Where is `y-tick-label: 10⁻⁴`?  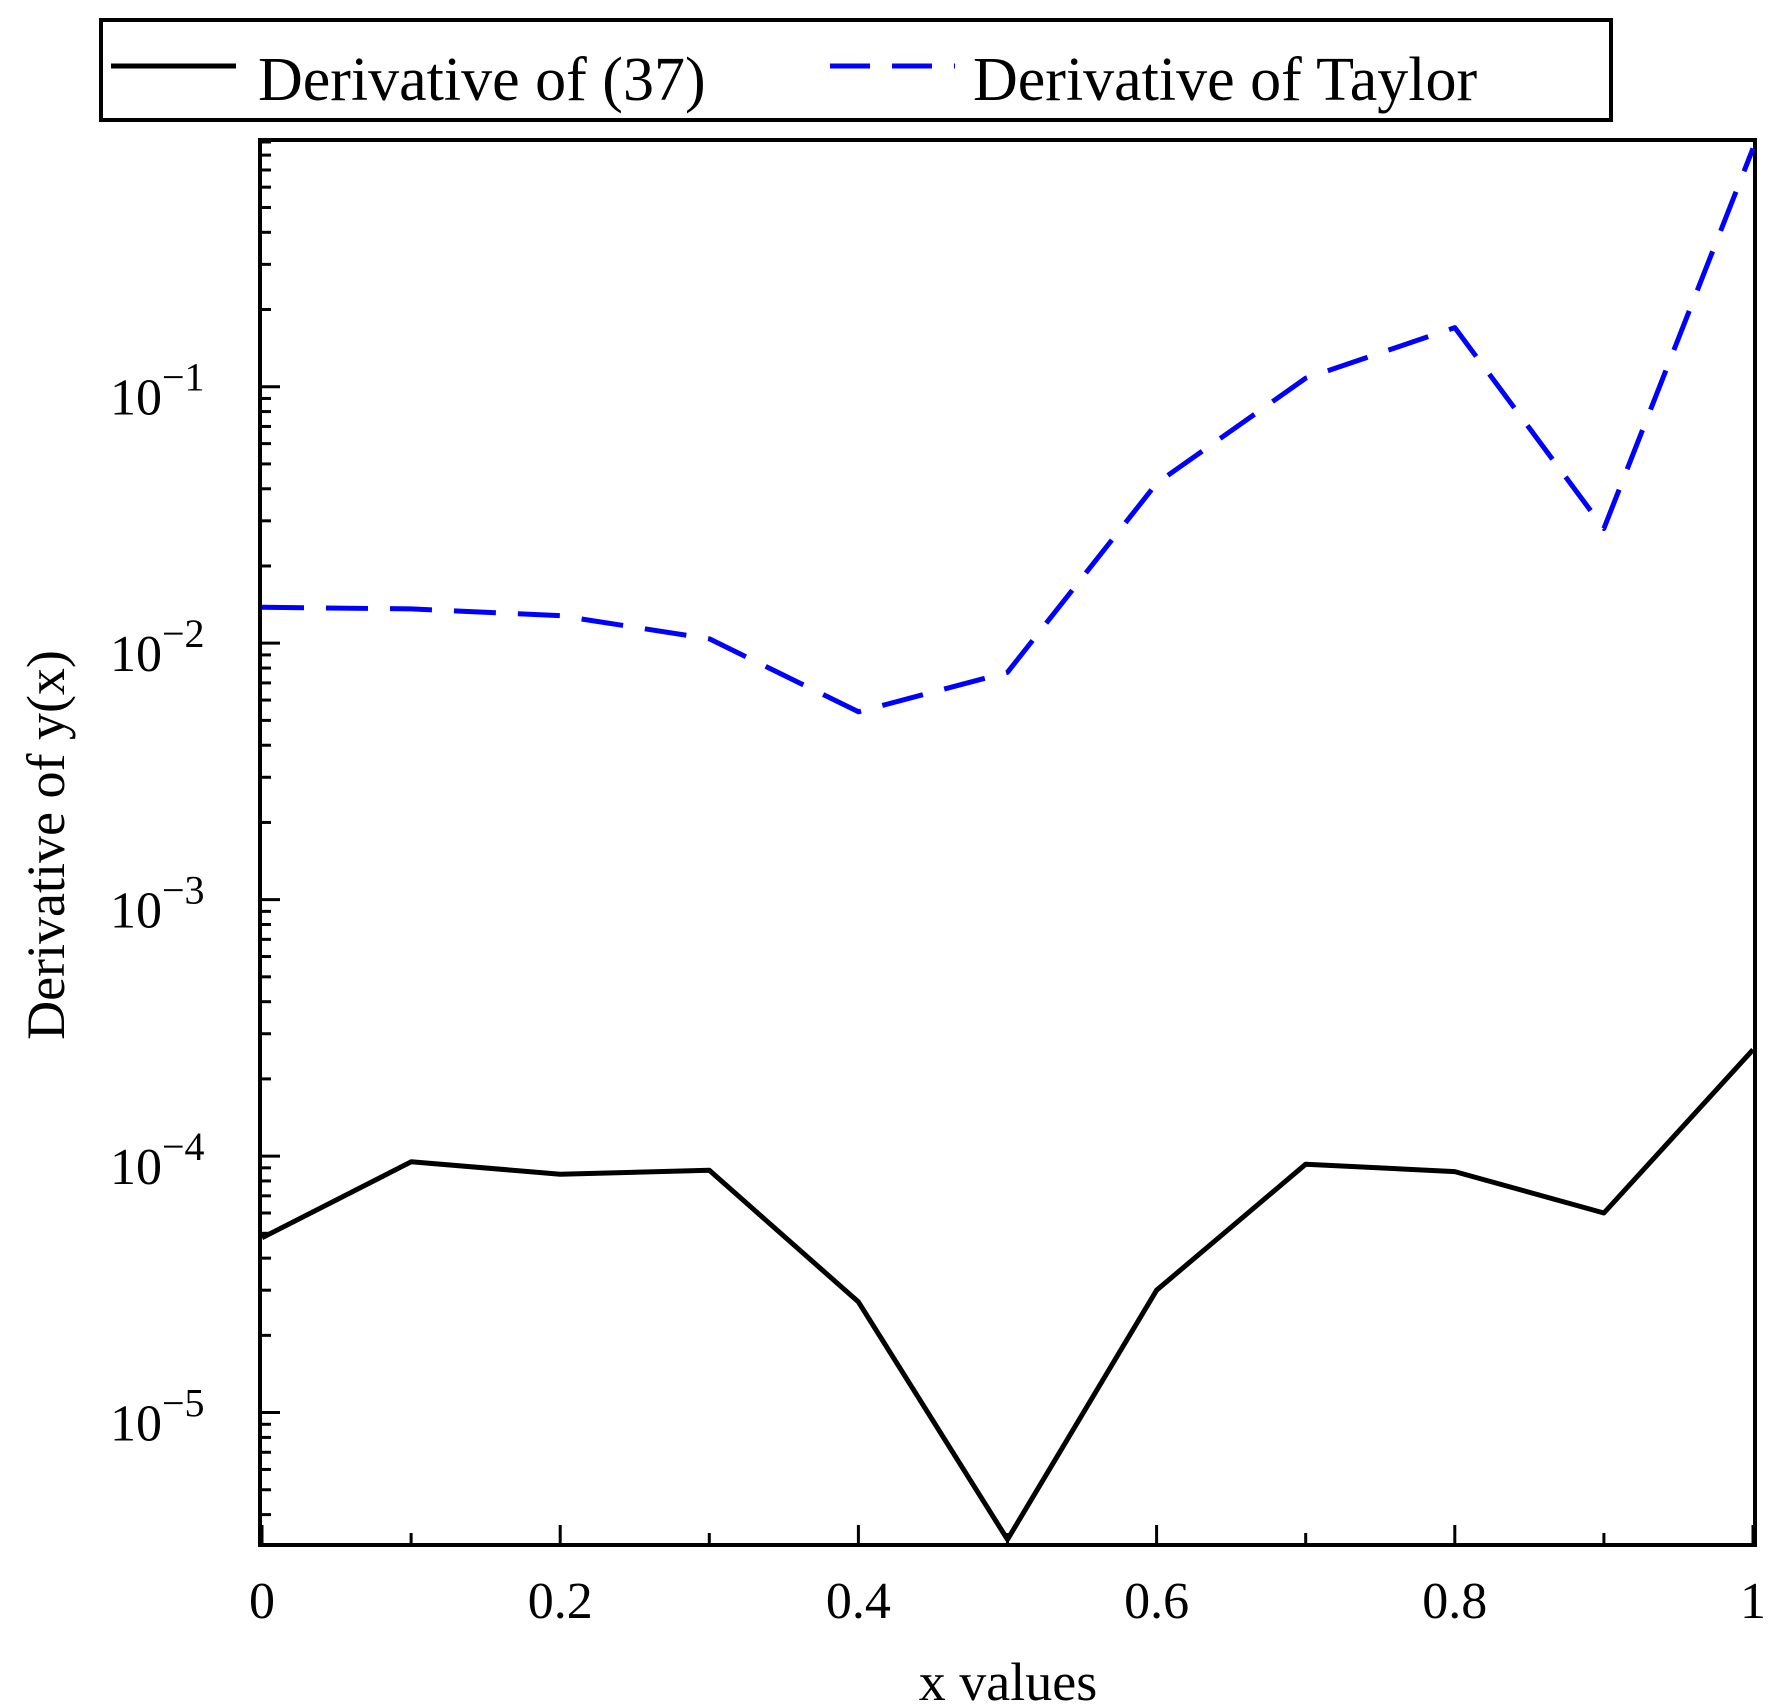
y-tick-label: 10⁻⁴ is located at coordinates (157, 1160).